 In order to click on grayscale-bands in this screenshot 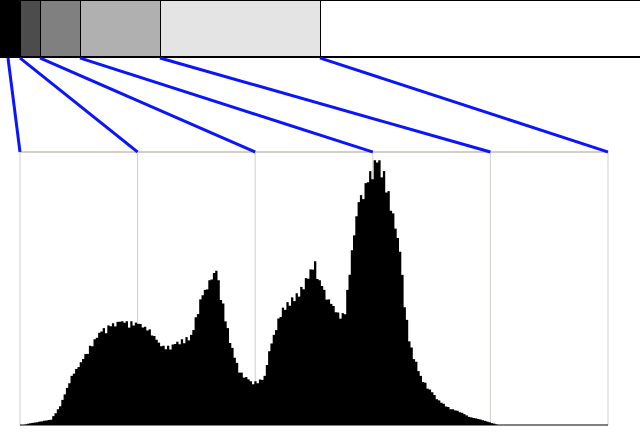, I will do `click(320, 29)`.